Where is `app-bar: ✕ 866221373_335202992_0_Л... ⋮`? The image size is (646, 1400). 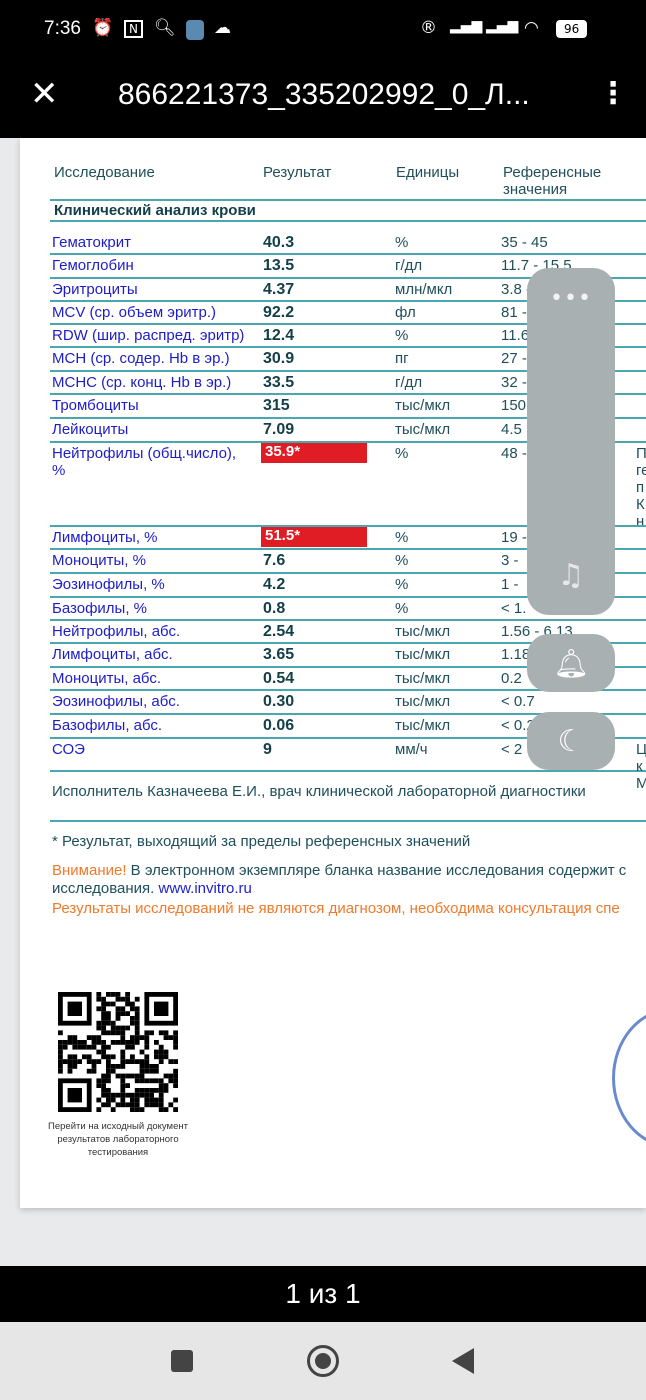
app-bar: ✕ 866221373_335202992_0_Л... ⋮ is located at coordinates (323, 99).